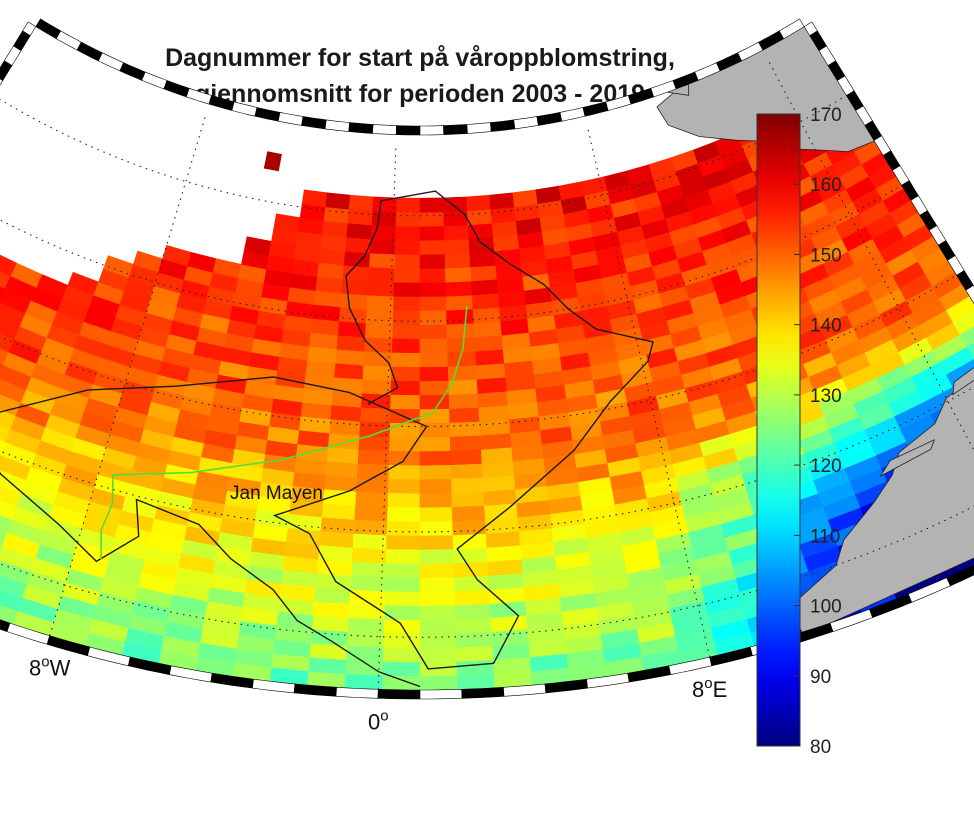  I want to click on colorbar-tick-label: 170, so click(826, 115).